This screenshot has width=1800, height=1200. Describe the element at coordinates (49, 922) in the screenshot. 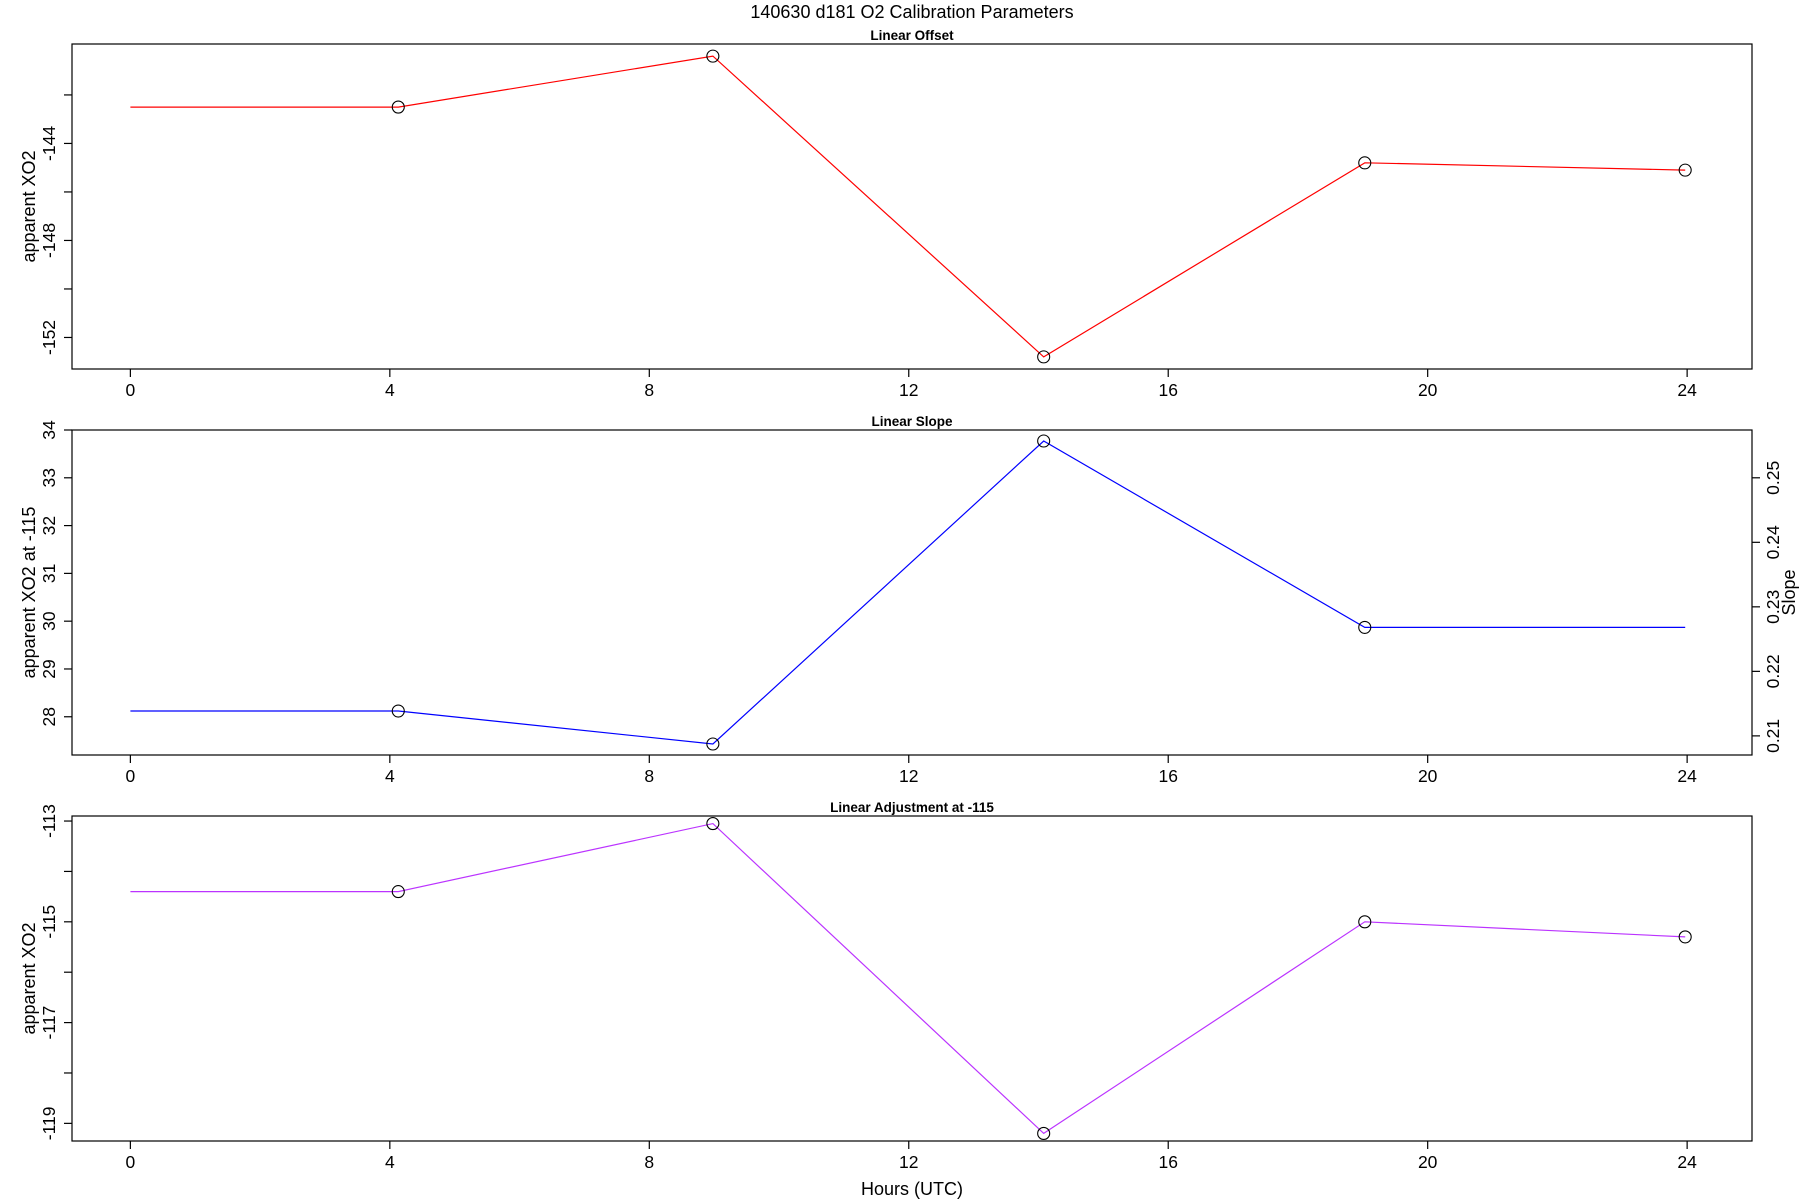

I see `y-tick-label: -115` at that location.